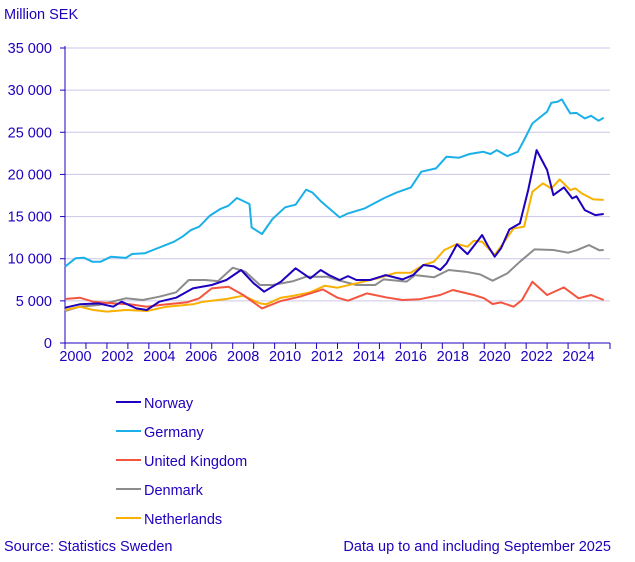 The image size is (635, 562). I want to click on x-tick-label: 2020, so click(495, 357).